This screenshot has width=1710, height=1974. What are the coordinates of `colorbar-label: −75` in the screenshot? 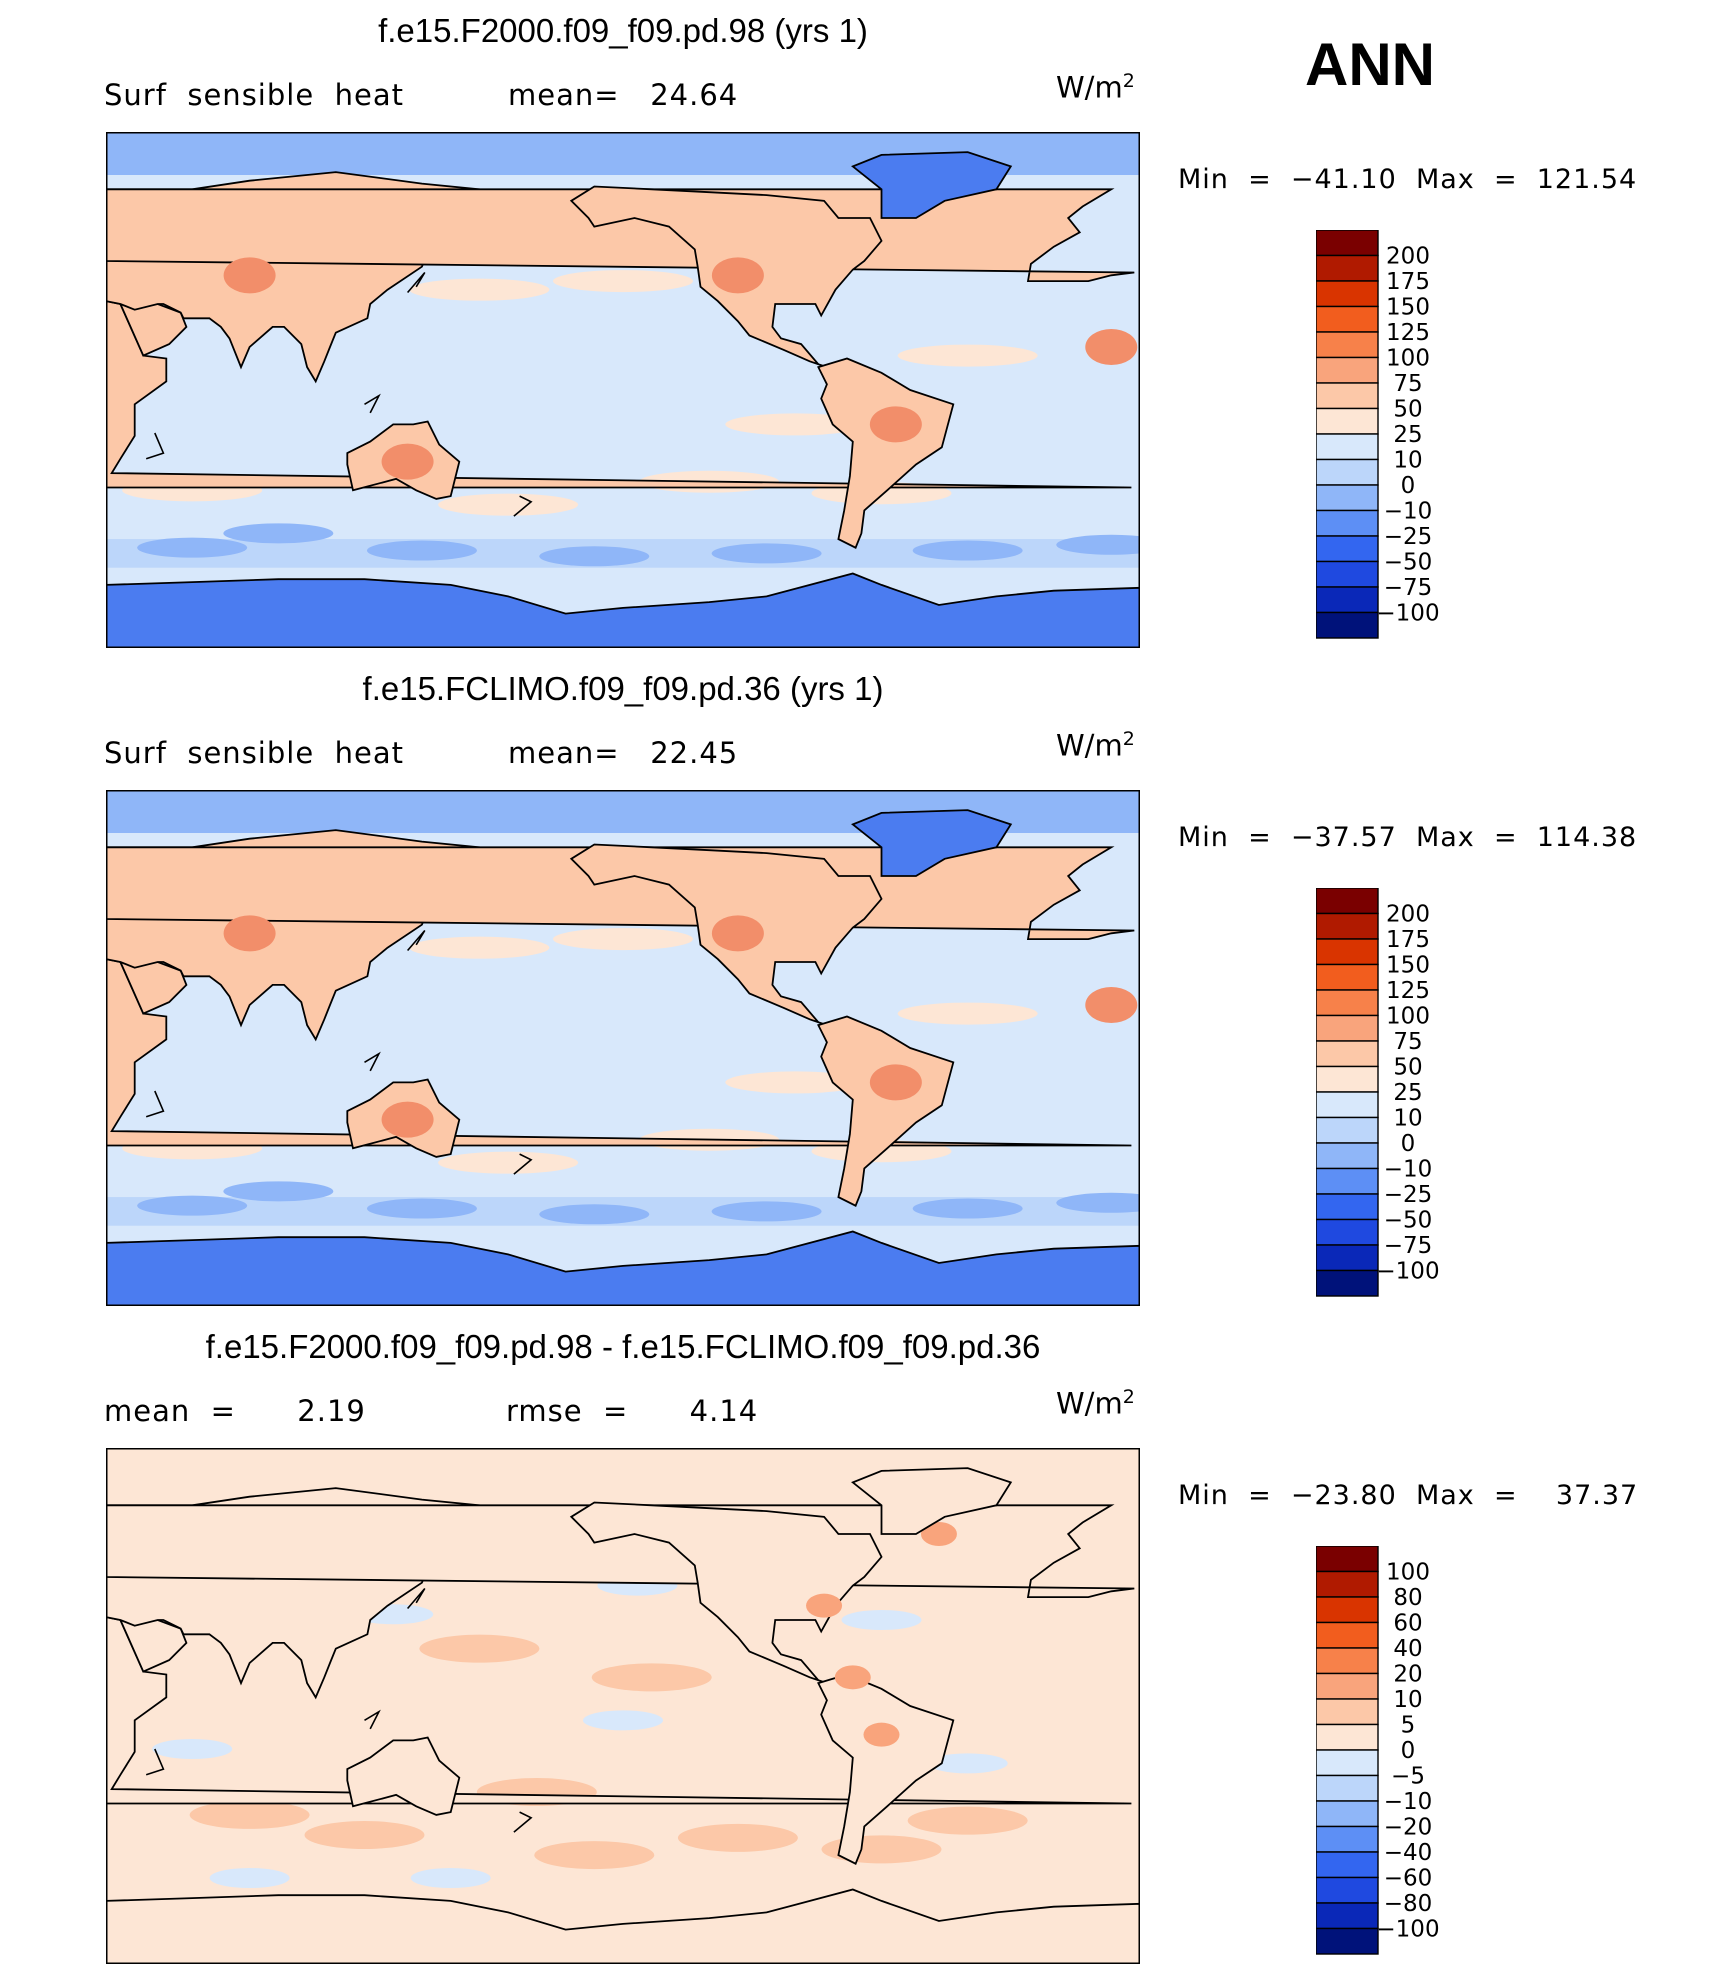 It's located at (1408, 1246).